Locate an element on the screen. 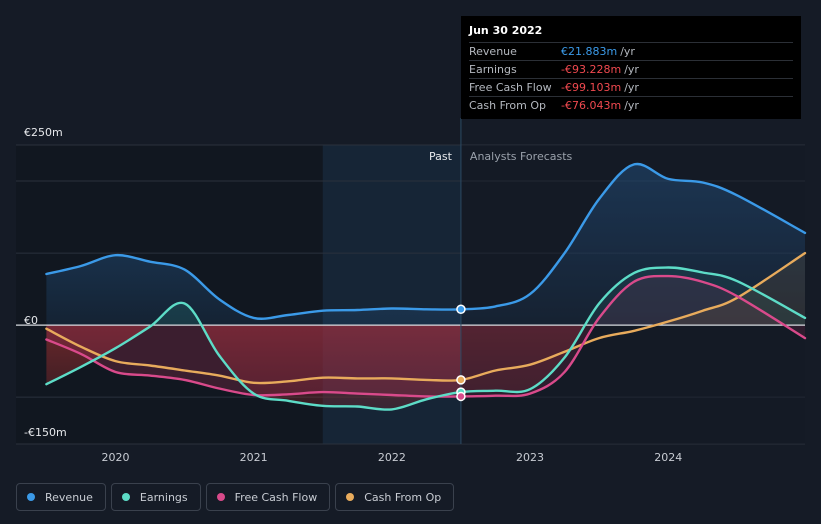  tooltip-value: €21.883m is located at coordinates (589, 51).